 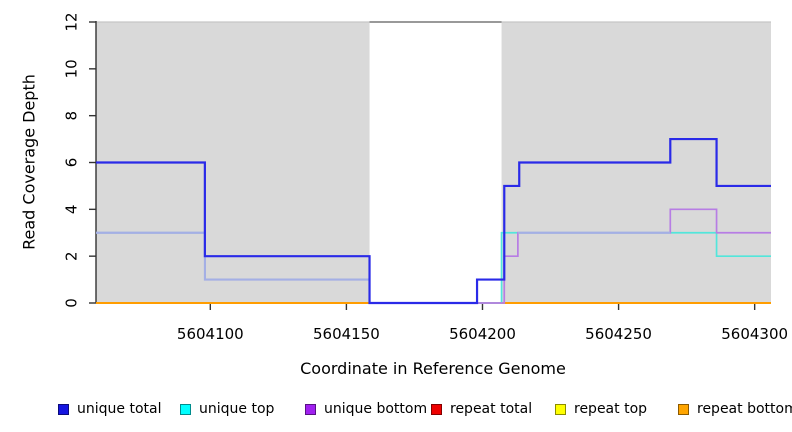 I want to click on legend-item-unique-top: unique top, so click(x=227, y=409).